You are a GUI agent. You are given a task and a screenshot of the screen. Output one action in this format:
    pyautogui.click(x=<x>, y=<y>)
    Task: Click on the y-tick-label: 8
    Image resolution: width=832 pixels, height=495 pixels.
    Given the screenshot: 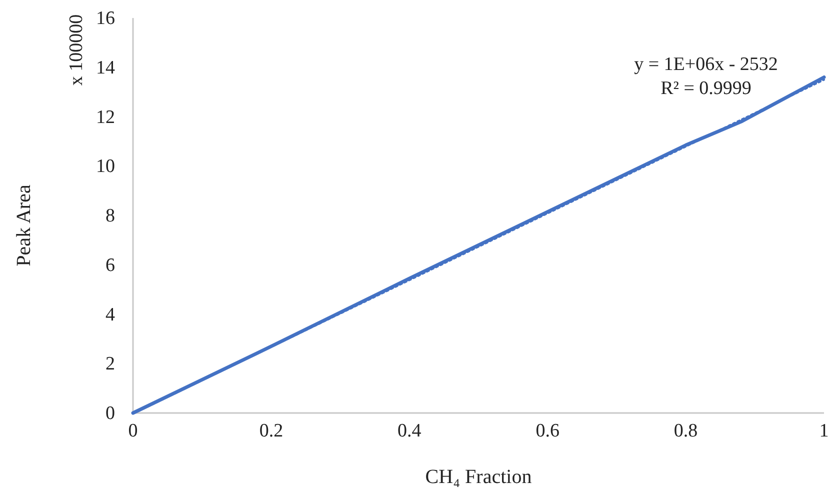 What is the action you would take?
    pyautogui.click(x=110, y=216)
    